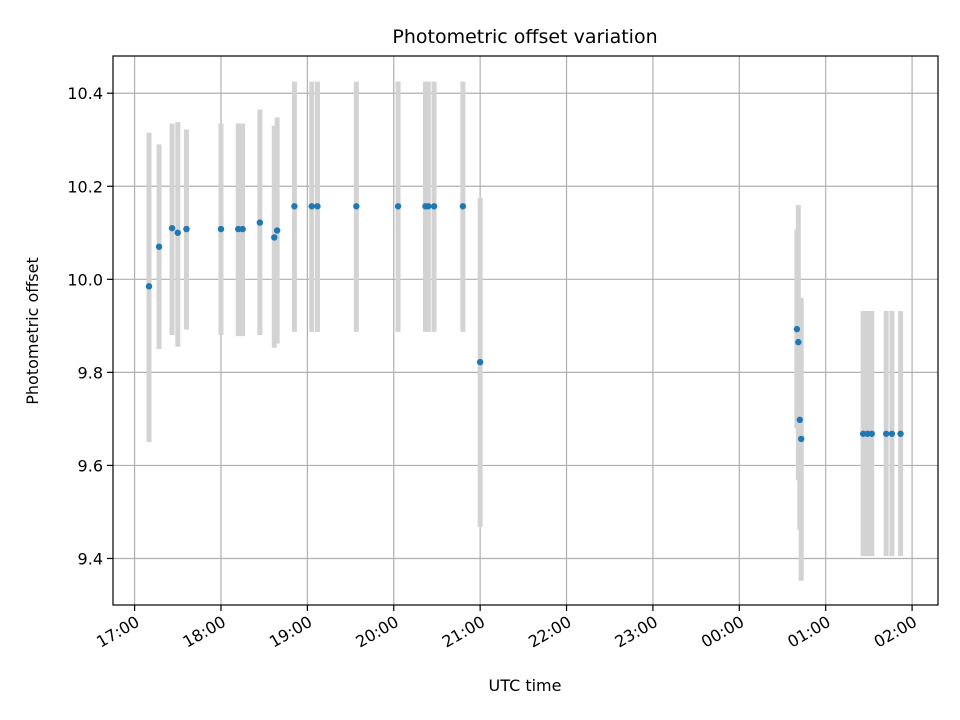 Image resolution: width=960 pixels, height=720 pixels. Describe the element at coordinates (524, 37) in the screenshot. I see `chart-title: Photometric offset variation` at that location.